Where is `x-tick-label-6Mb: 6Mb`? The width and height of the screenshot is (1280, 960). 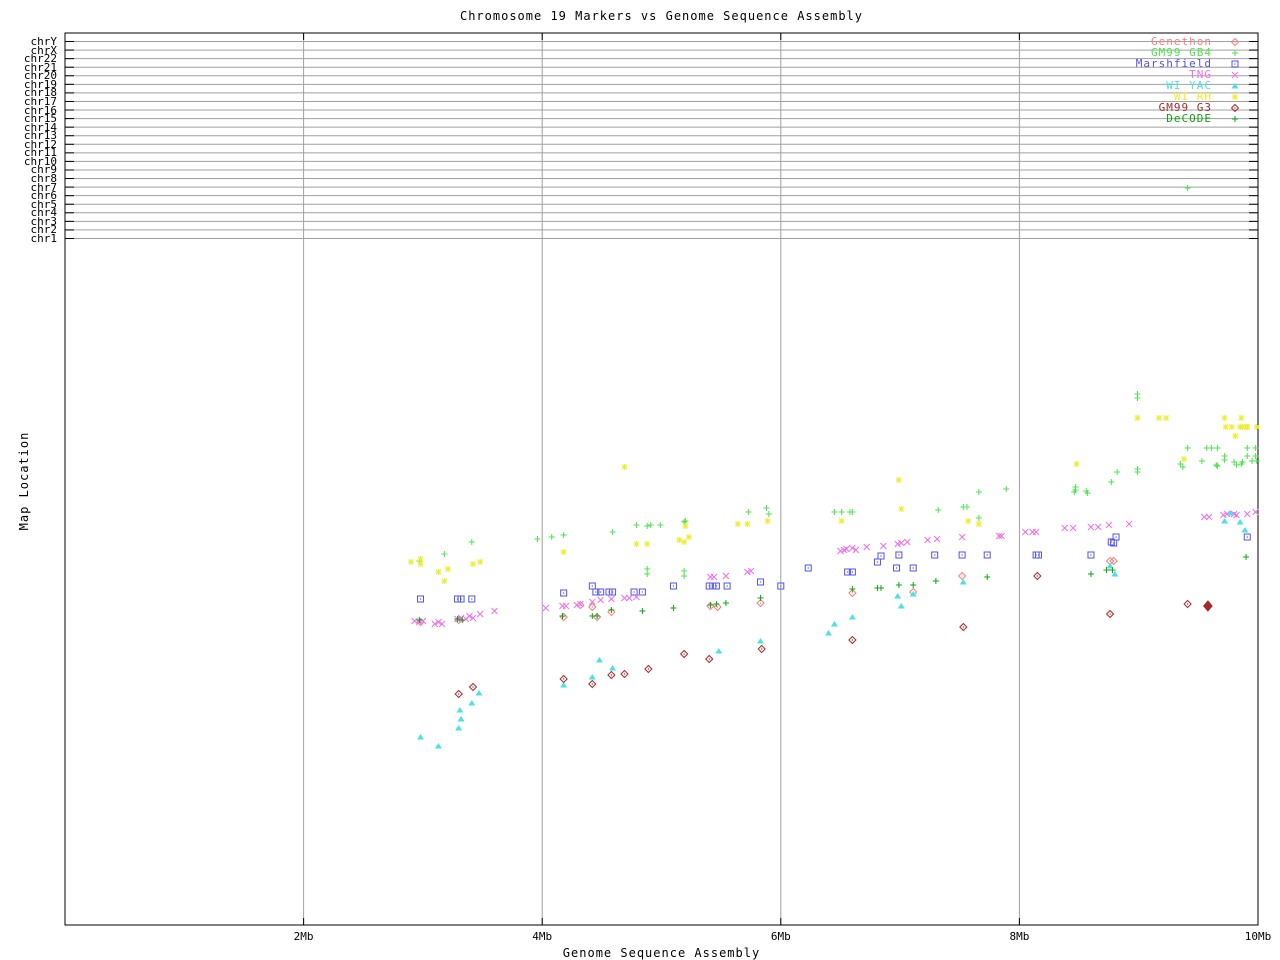
x-tick-label-6Mb: 6Mb is located at coordinates (780, 936).